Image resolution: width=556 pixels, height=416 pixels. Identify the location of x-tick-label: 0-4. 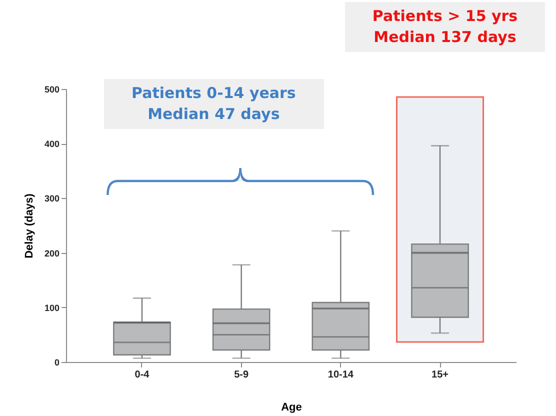
(142, 375).